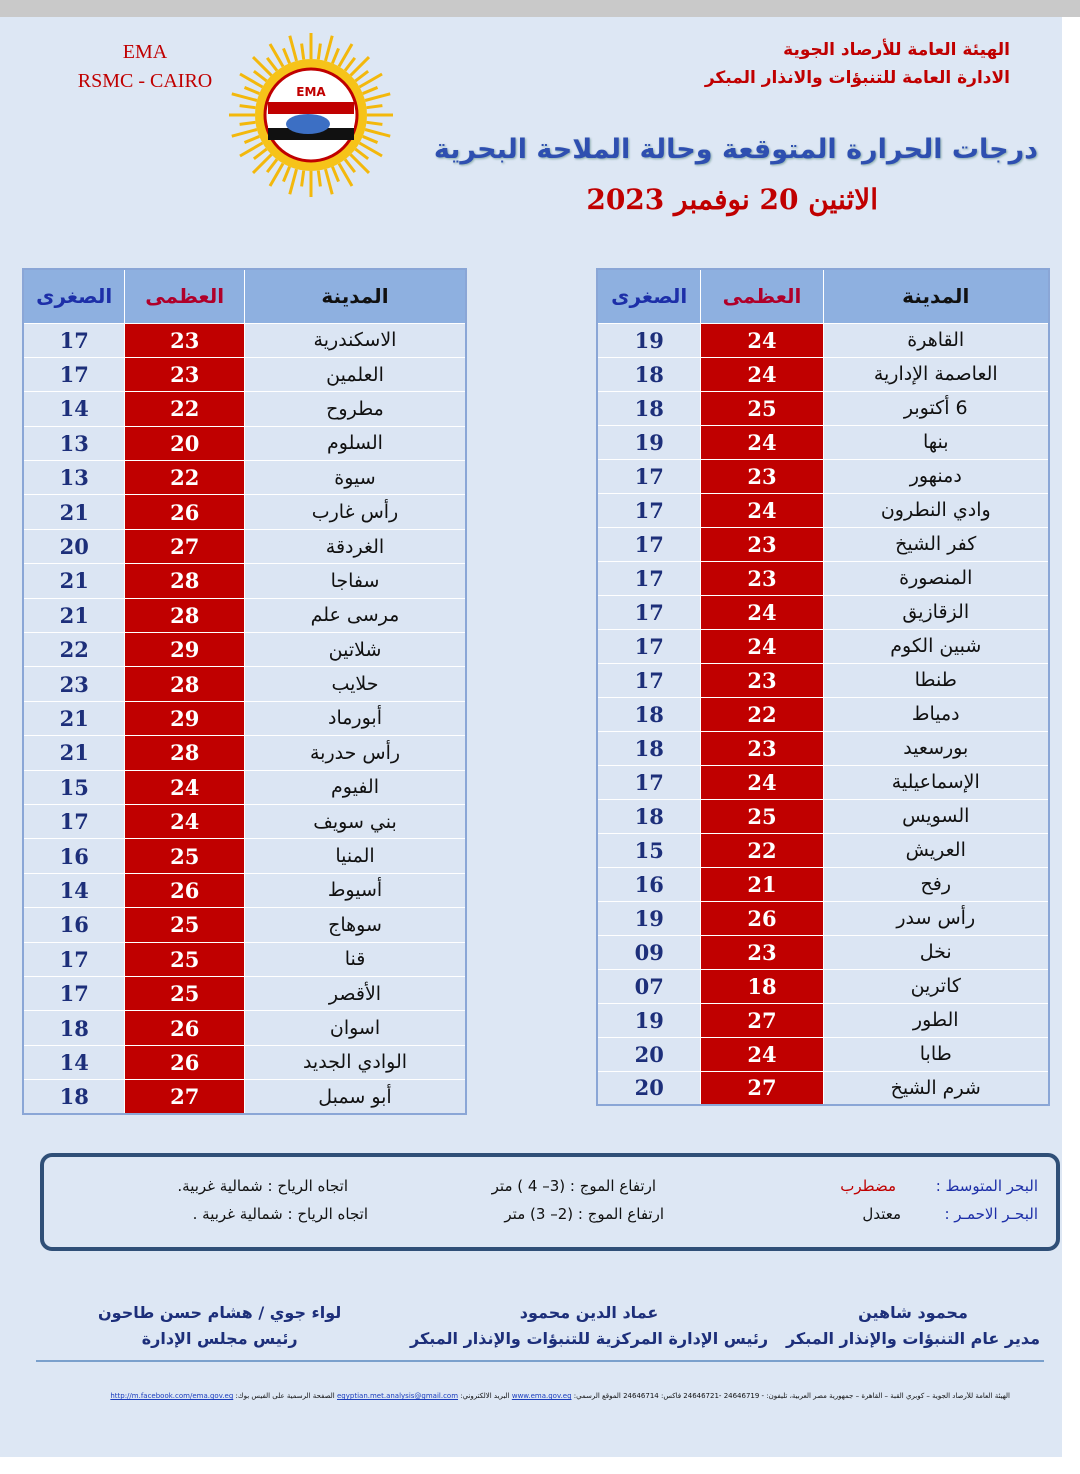 Image resolution: width=1080 pixels, height=1474 pixels. What do you see at coordinates (936, 748) in the screenshot?
I see `city-cell: بورسعيد` at bounding box center [936, 748].